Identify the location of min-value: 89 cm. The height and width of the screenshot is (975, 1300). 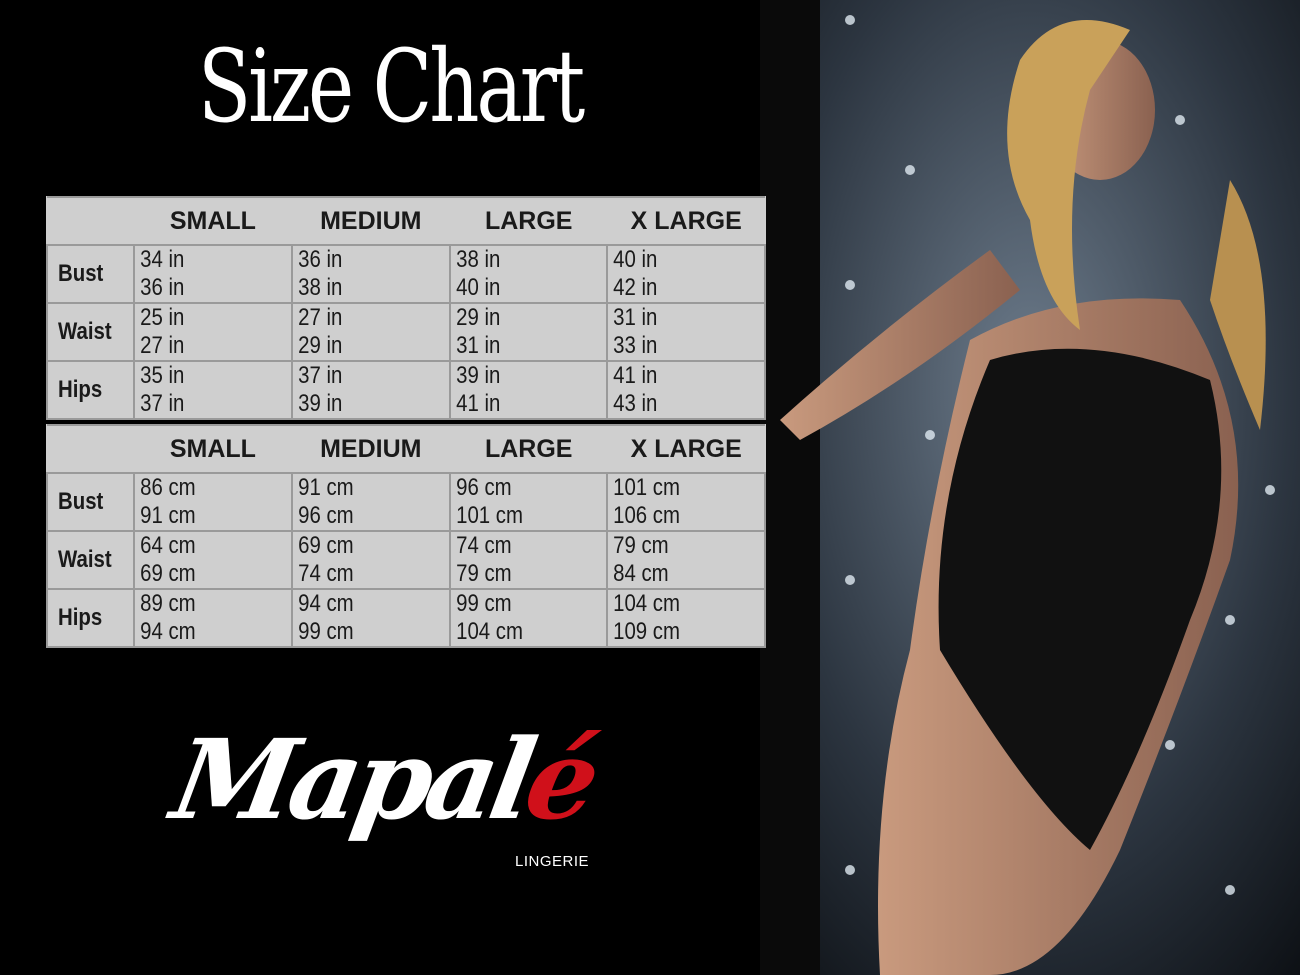
(168, 603).